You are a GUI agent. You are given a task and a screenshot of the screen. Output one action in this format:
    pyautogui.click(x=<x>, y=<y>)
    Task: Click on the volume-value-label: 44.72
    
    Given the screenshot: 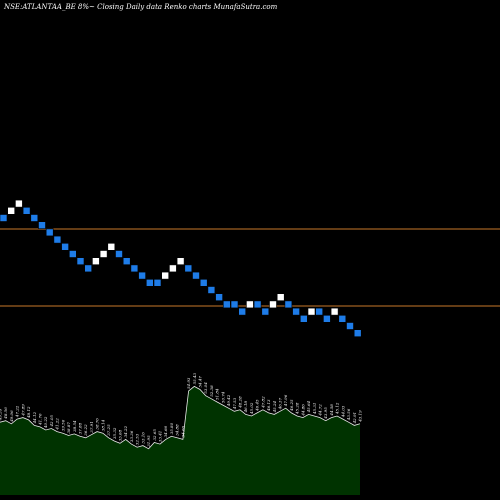 What is the action you would take?
    pyautogui.click(x=320, y=410)
    